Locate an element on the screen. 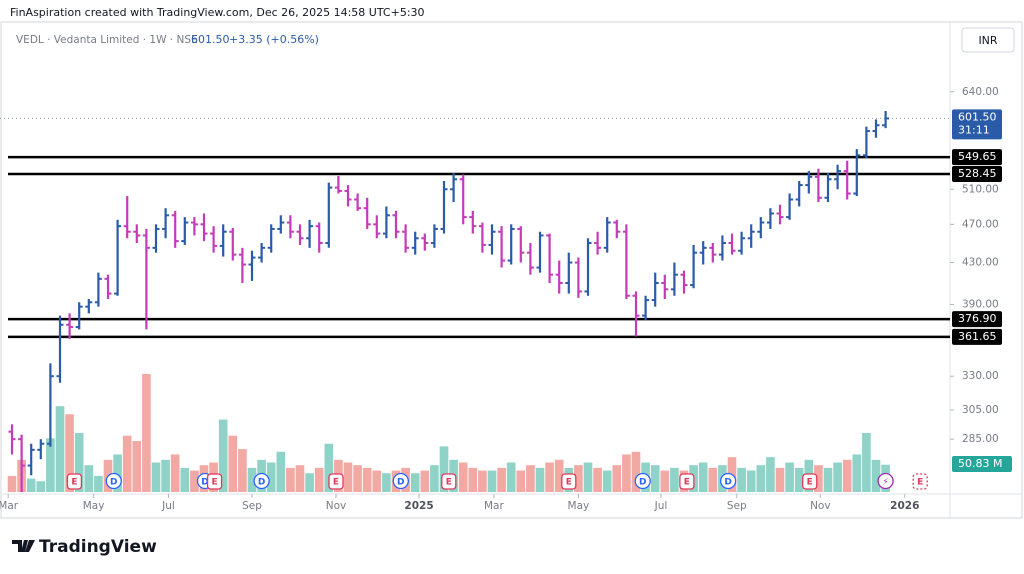 Image resolution: width=1024 pixels, height=574 pixels. y-tick-label: 640.00 is located at coordinates (980, 92).